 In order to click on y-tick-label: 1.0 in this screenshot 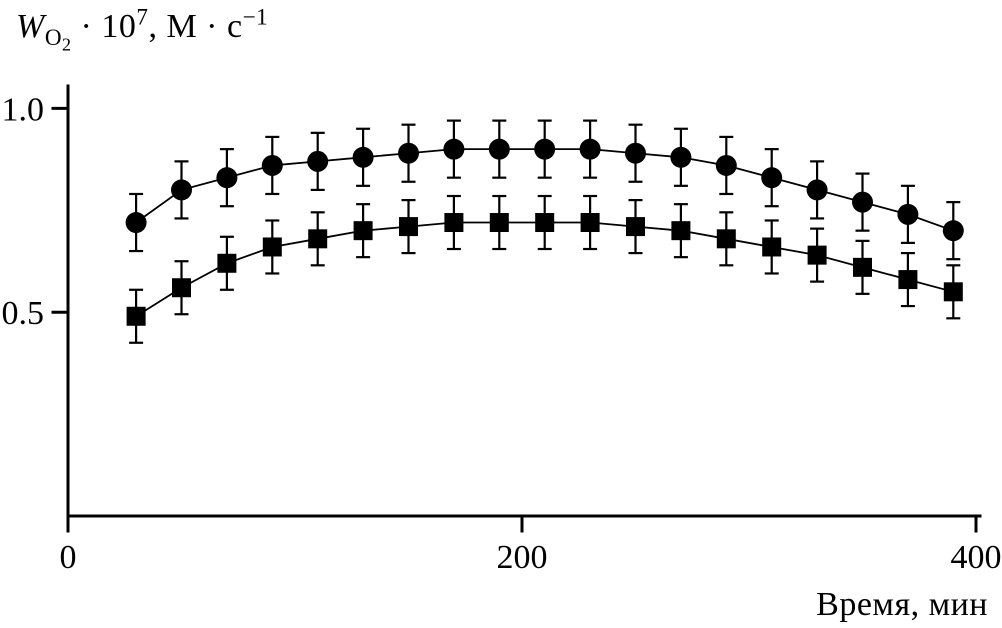, I will do `click(23, 109)`.